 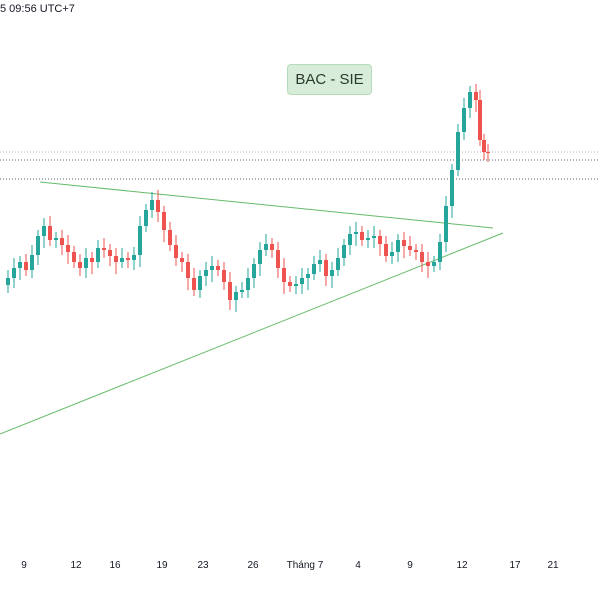 What do you see at coordinates (203, 565) in the screenshot?
I see `x-tick-label: 23` at bounding box center [203, 565].